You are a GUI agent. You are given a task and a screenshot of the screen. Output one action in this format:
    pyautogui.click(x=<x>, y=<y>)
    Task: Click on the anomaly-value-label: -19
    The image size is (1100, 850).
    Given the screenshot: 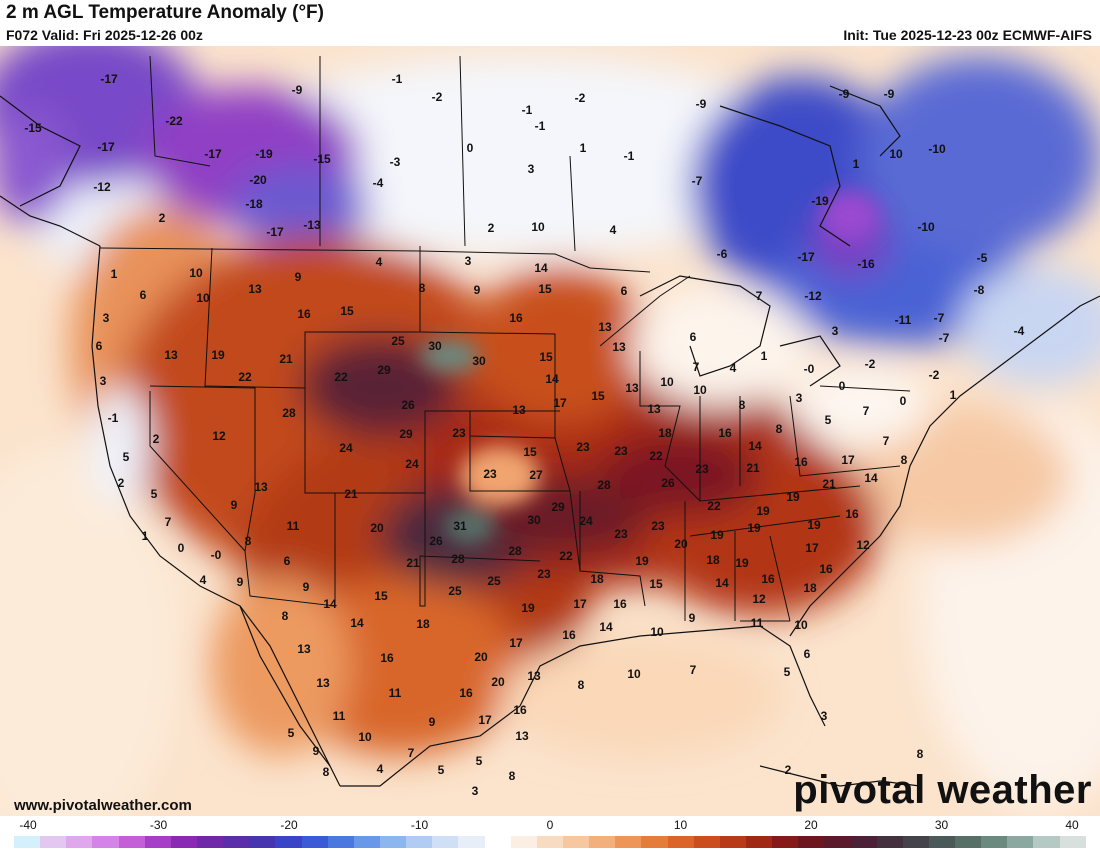 What is the action you would take?
    pyautogui.click(x=264, y=154)
    